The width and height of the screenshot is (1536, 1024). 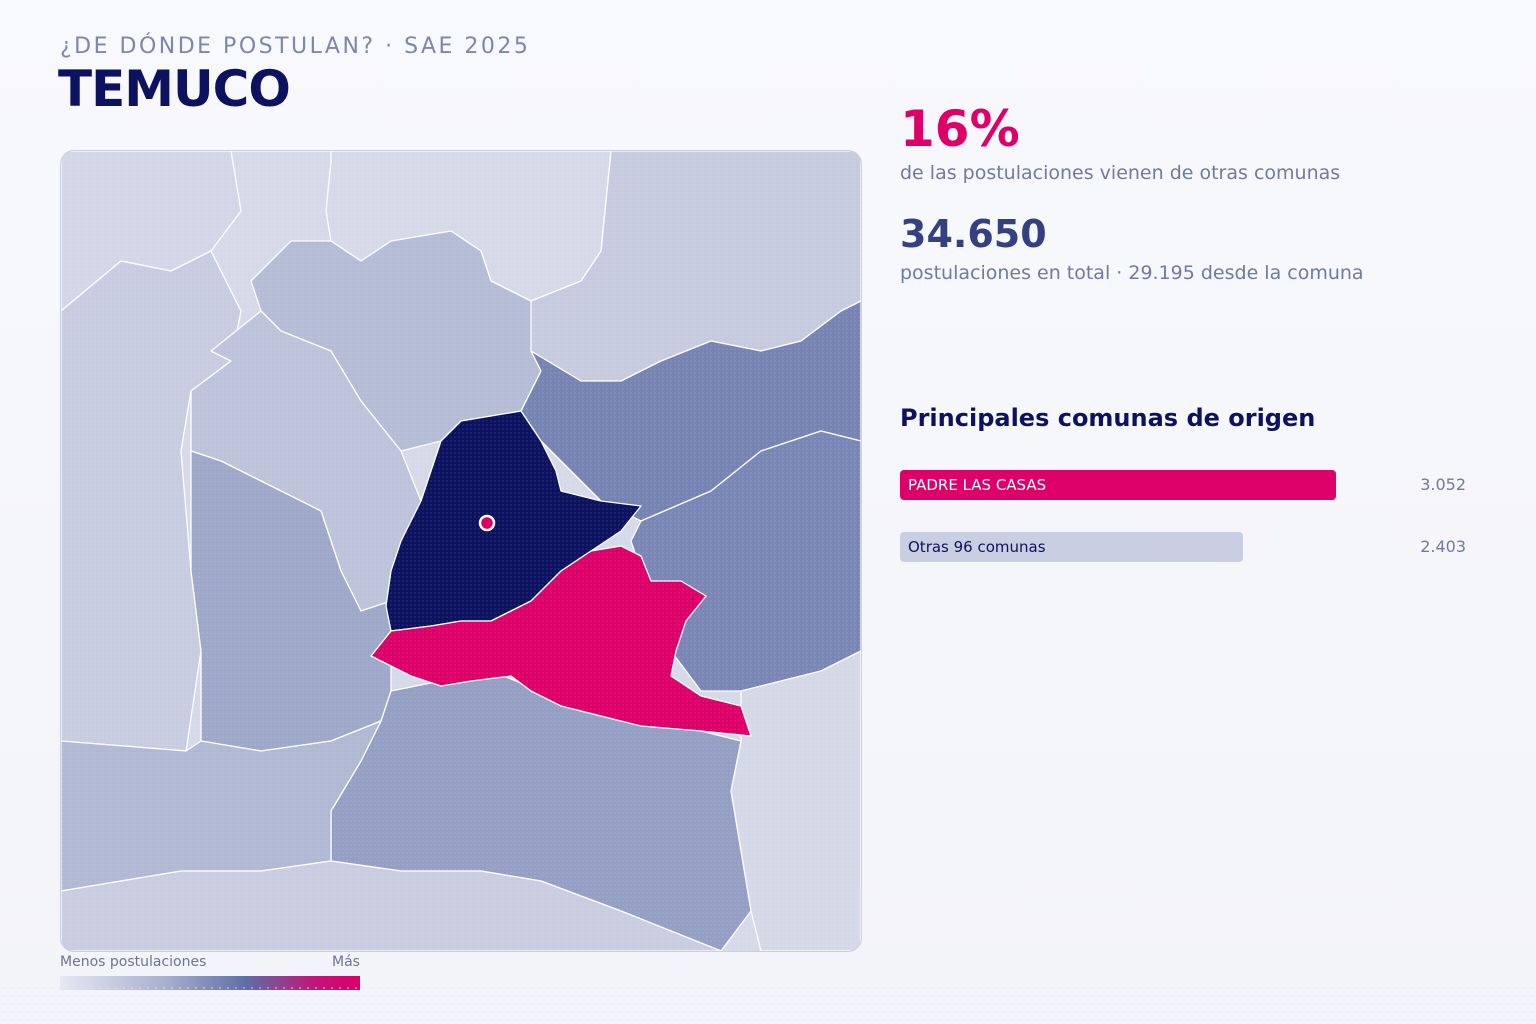 I want to click on total-applications: 34.650, so click(x=973, y=234).